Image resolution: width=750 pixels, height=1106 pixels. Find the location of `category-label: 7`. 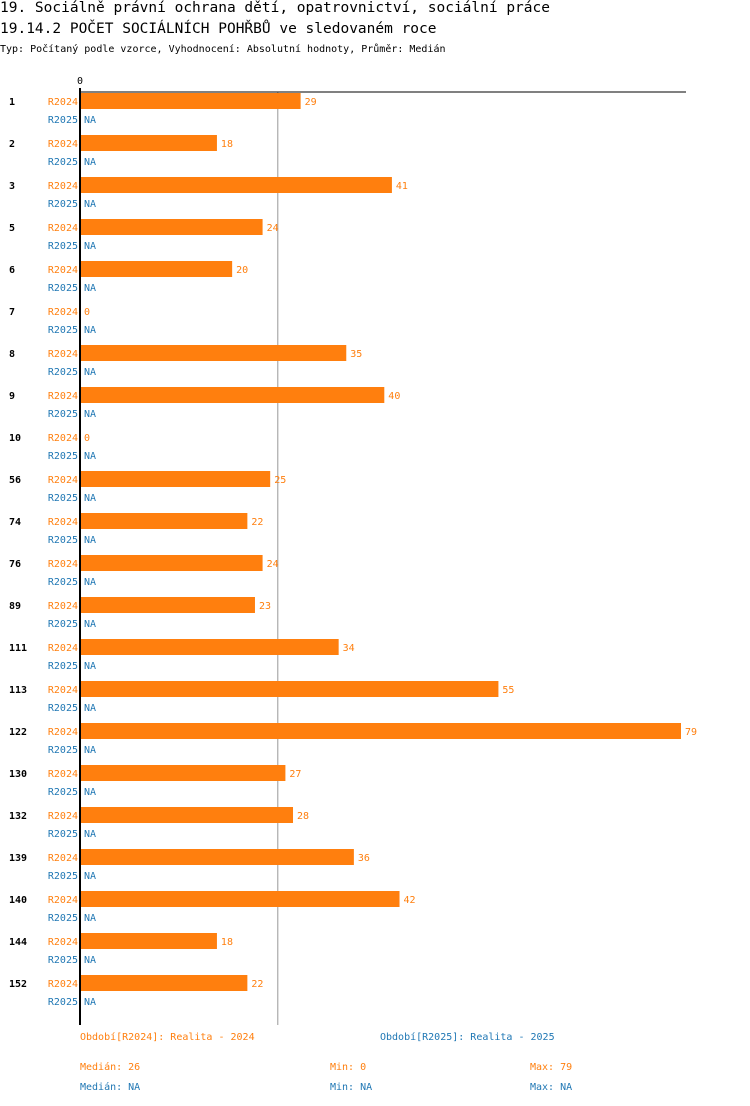

category-label: 7 is located at coordinates (12, 312).